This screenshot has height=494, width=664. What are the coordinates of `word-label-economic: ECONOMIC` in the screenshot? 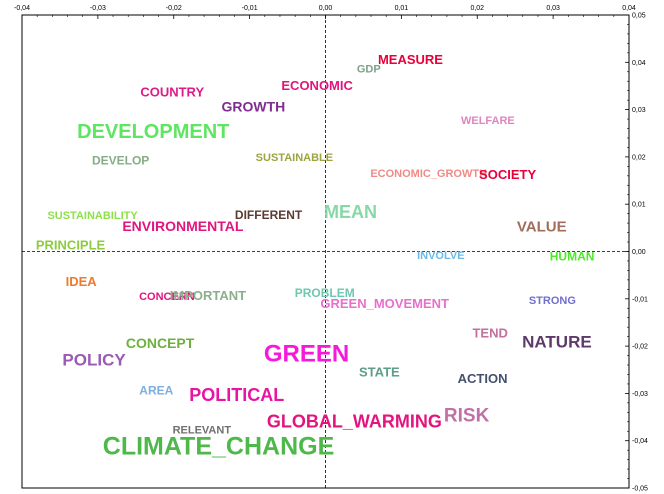 It's located at (317, 85).